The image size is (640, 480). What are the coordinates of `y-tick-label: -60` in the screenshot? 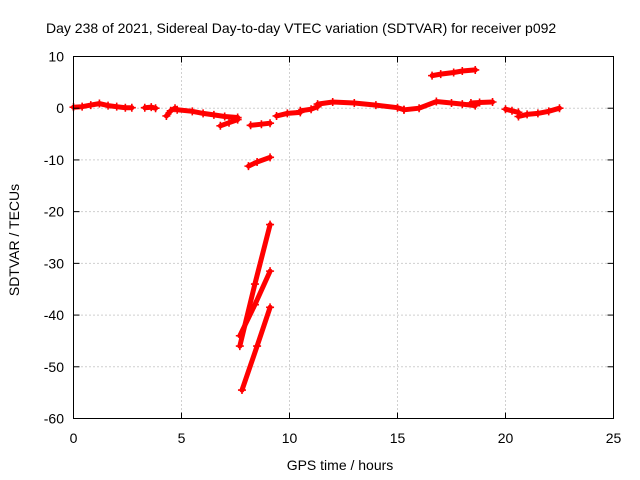 It's located at (54, 419).